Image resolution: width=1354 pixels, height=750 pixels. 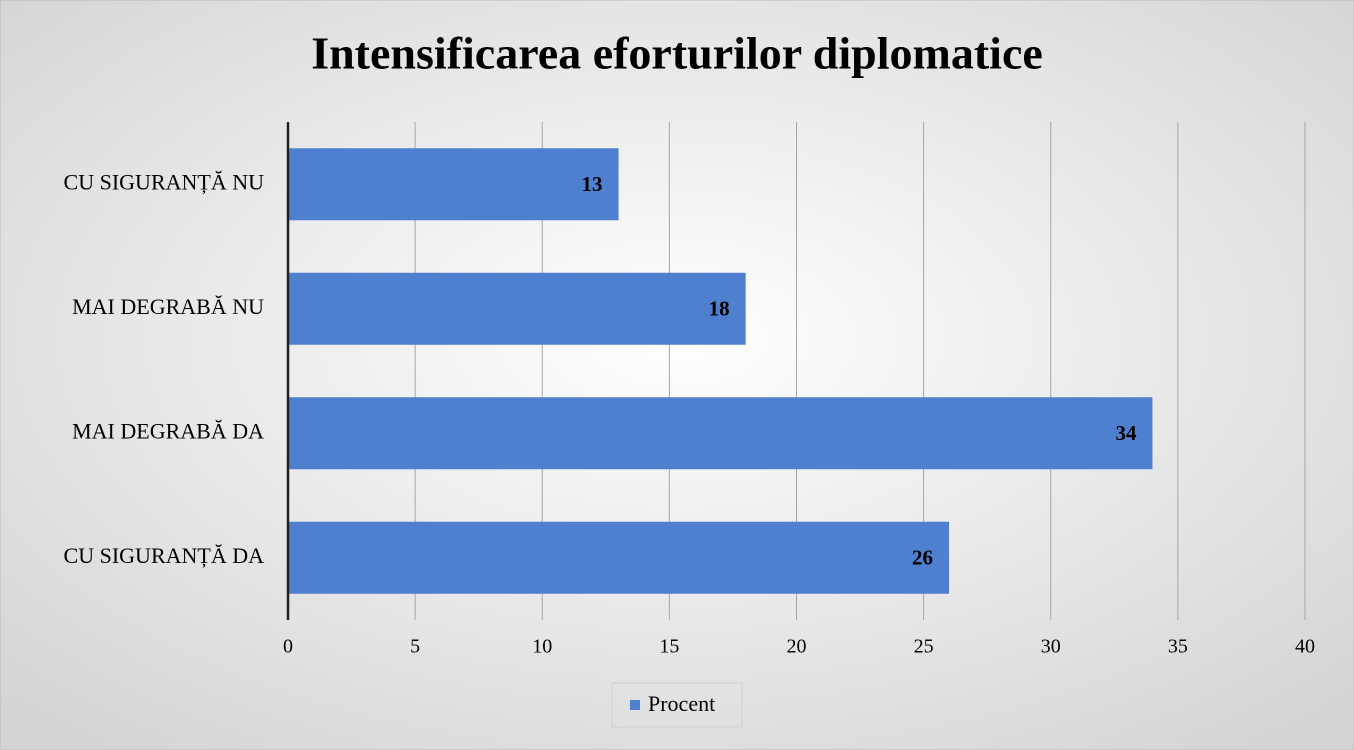 What do you see at coordinates (542, 647) in the screenshot?
I see `x-tick-label: 10` at bounding box center [542, 647].